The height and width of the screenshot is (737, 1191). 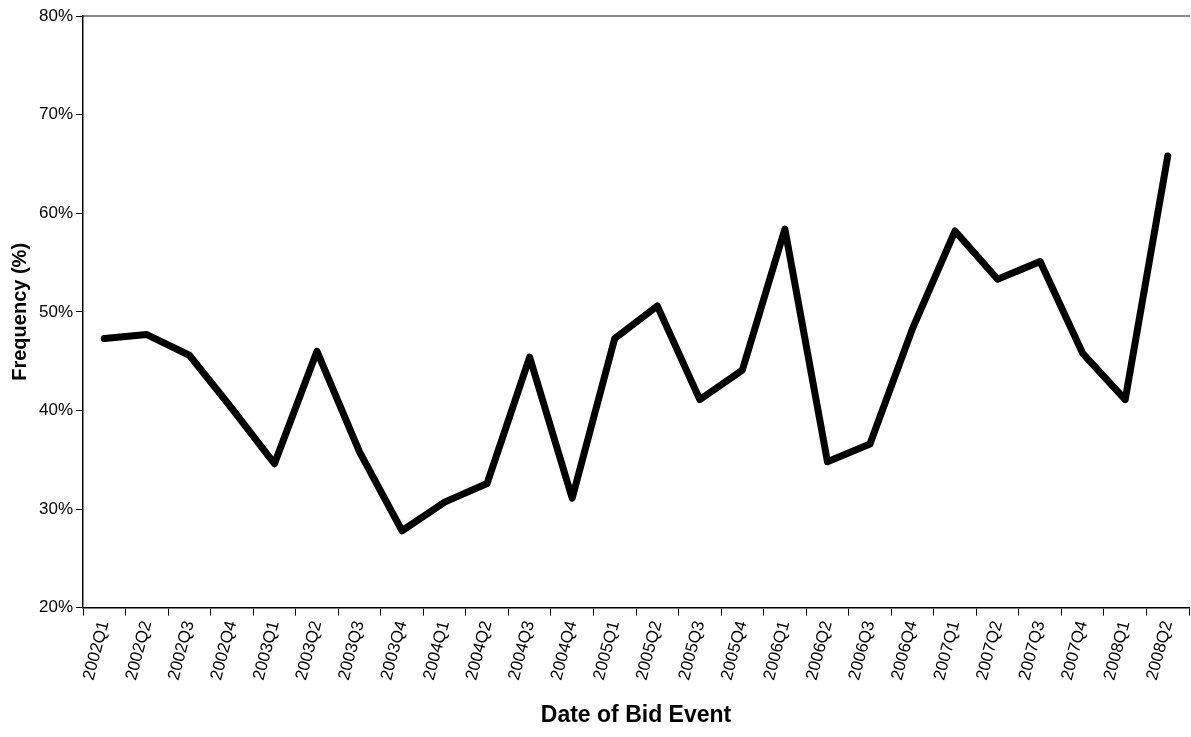 What do you see at coordinates (903, 650) in the screenshot?
I see `x-tick-label: 2006Q4` at bounding box center [903, 650].